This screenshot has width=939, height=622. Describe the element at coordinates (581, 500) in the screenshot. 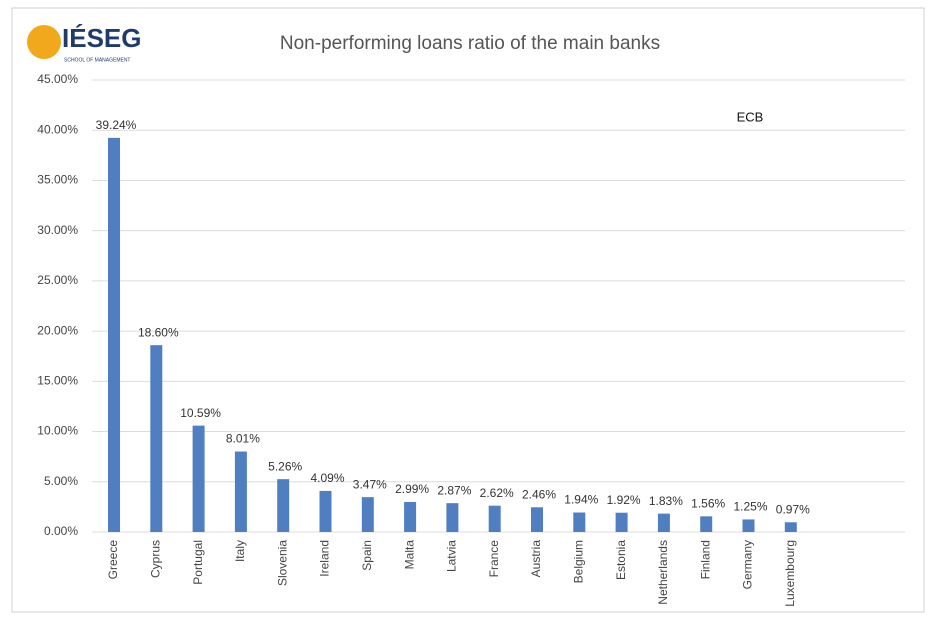

I see `data-label: 1.94%` at that location.